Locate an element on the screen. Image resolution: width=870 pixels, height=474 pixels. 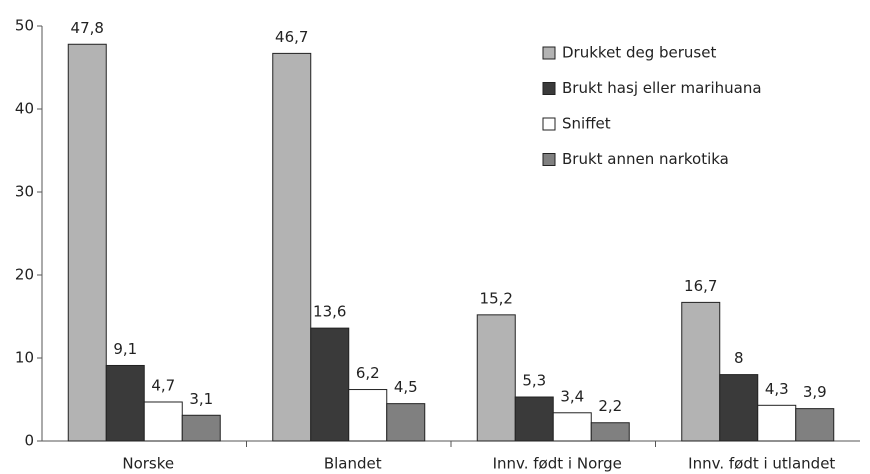
value-label: 3,1 is located at coordinates (201, 399).